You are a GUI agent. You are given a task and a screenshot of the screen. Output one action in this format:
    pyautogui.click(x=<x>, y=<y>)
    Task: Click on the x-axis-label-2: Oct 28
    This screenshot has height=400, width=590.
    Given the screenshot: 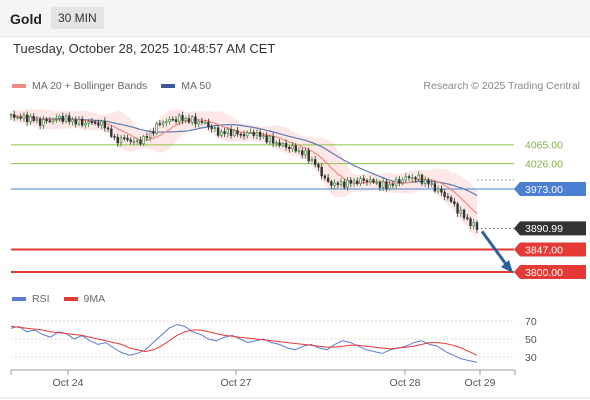 What is the action you would take?
    pyautogui.click(x=405, y=383)
    